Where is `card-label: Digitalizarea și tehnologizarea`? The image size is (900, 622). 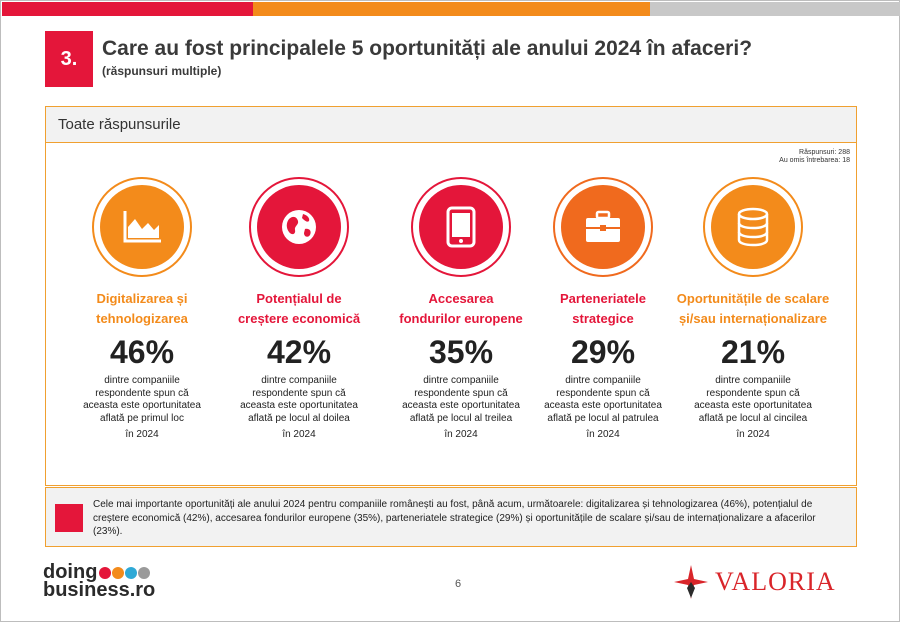 card-label: Digitalizarea și tehnologizarea is located at coordinates (142, 308).